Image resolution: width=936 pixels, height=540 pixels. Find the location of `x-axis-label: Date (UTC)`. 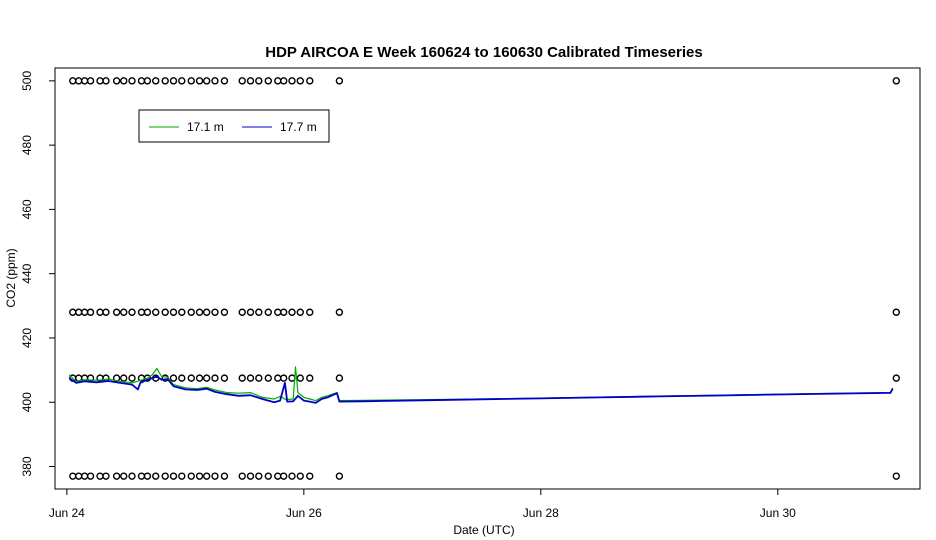

x-axis-label: Date (UTC) is located at coordinates (483, 530).